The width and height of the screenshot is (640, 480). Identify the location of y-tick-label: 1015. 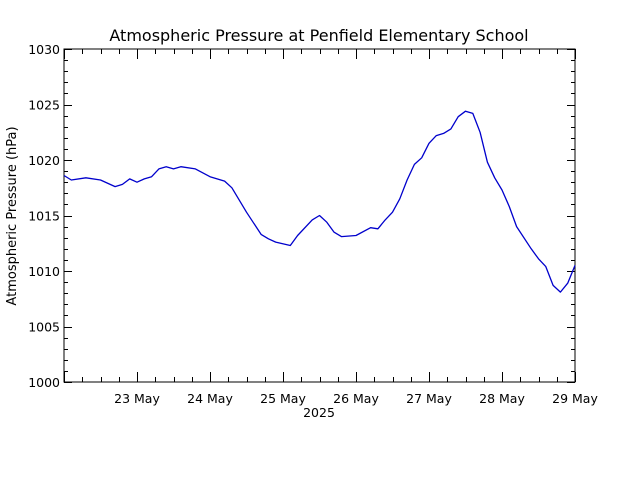
(44, 216).